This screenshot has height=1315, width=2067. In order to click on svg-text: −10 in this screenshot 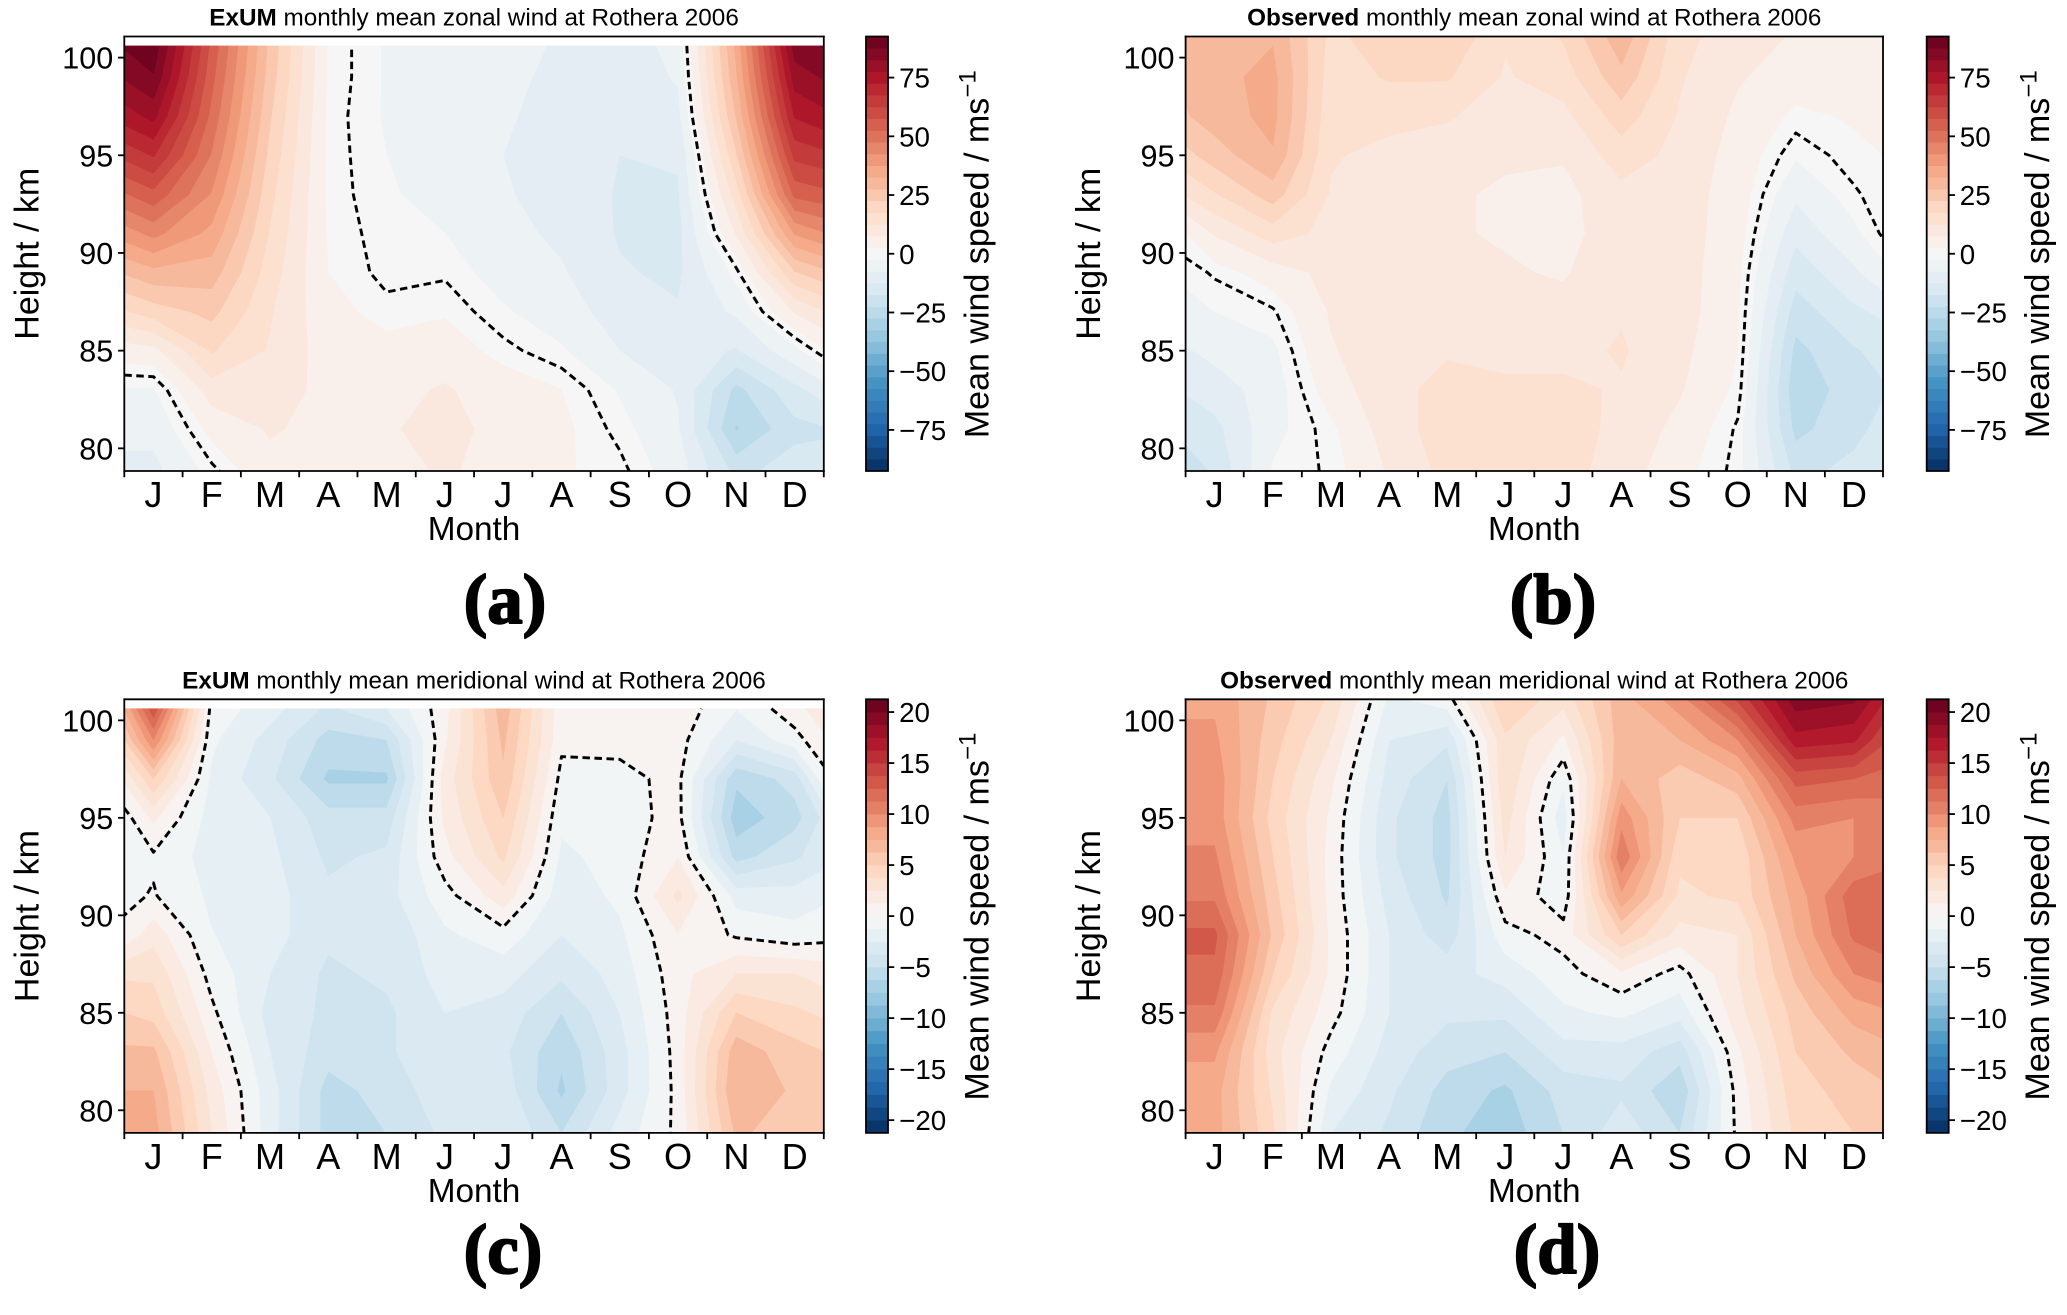, I will do `click(922, 1018)`.